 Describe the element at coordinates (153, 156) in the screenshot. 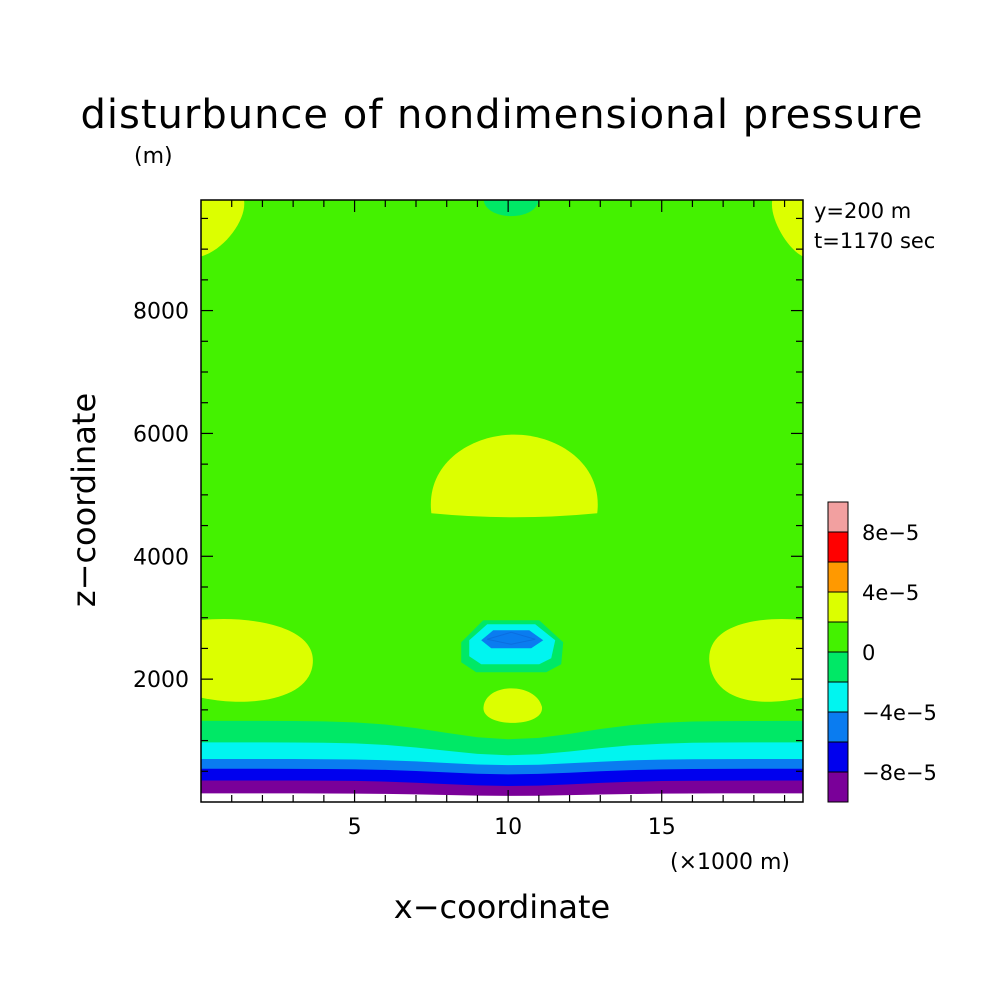

I see `y-unit-label: (m)` at that location.